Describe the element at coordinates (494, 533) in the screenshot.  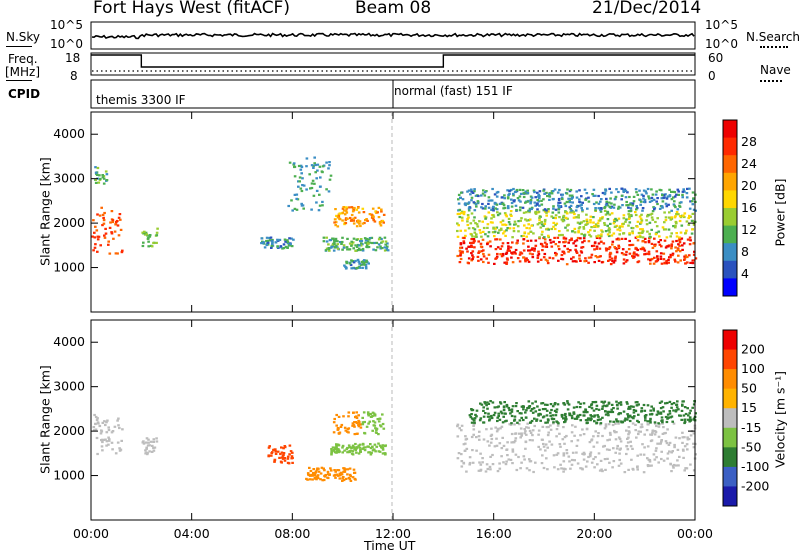
I see `x-tick-label: 16:00` at that location.